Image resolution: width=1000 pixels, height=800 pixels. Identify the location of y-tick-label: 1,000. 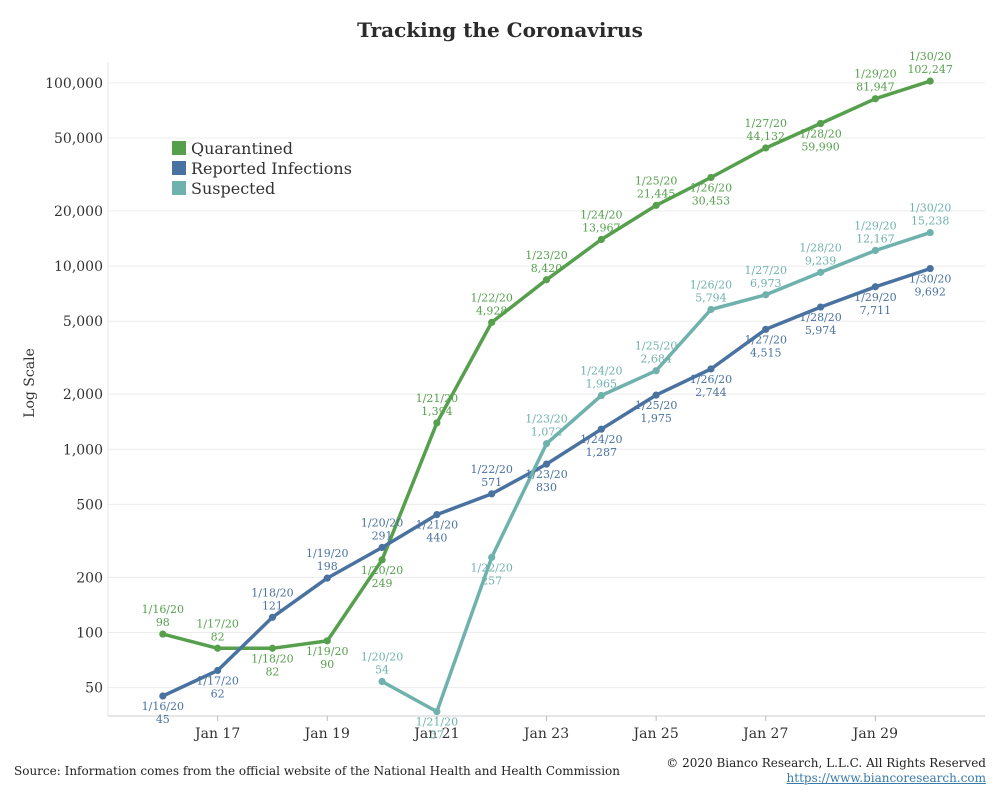
(83, 450).